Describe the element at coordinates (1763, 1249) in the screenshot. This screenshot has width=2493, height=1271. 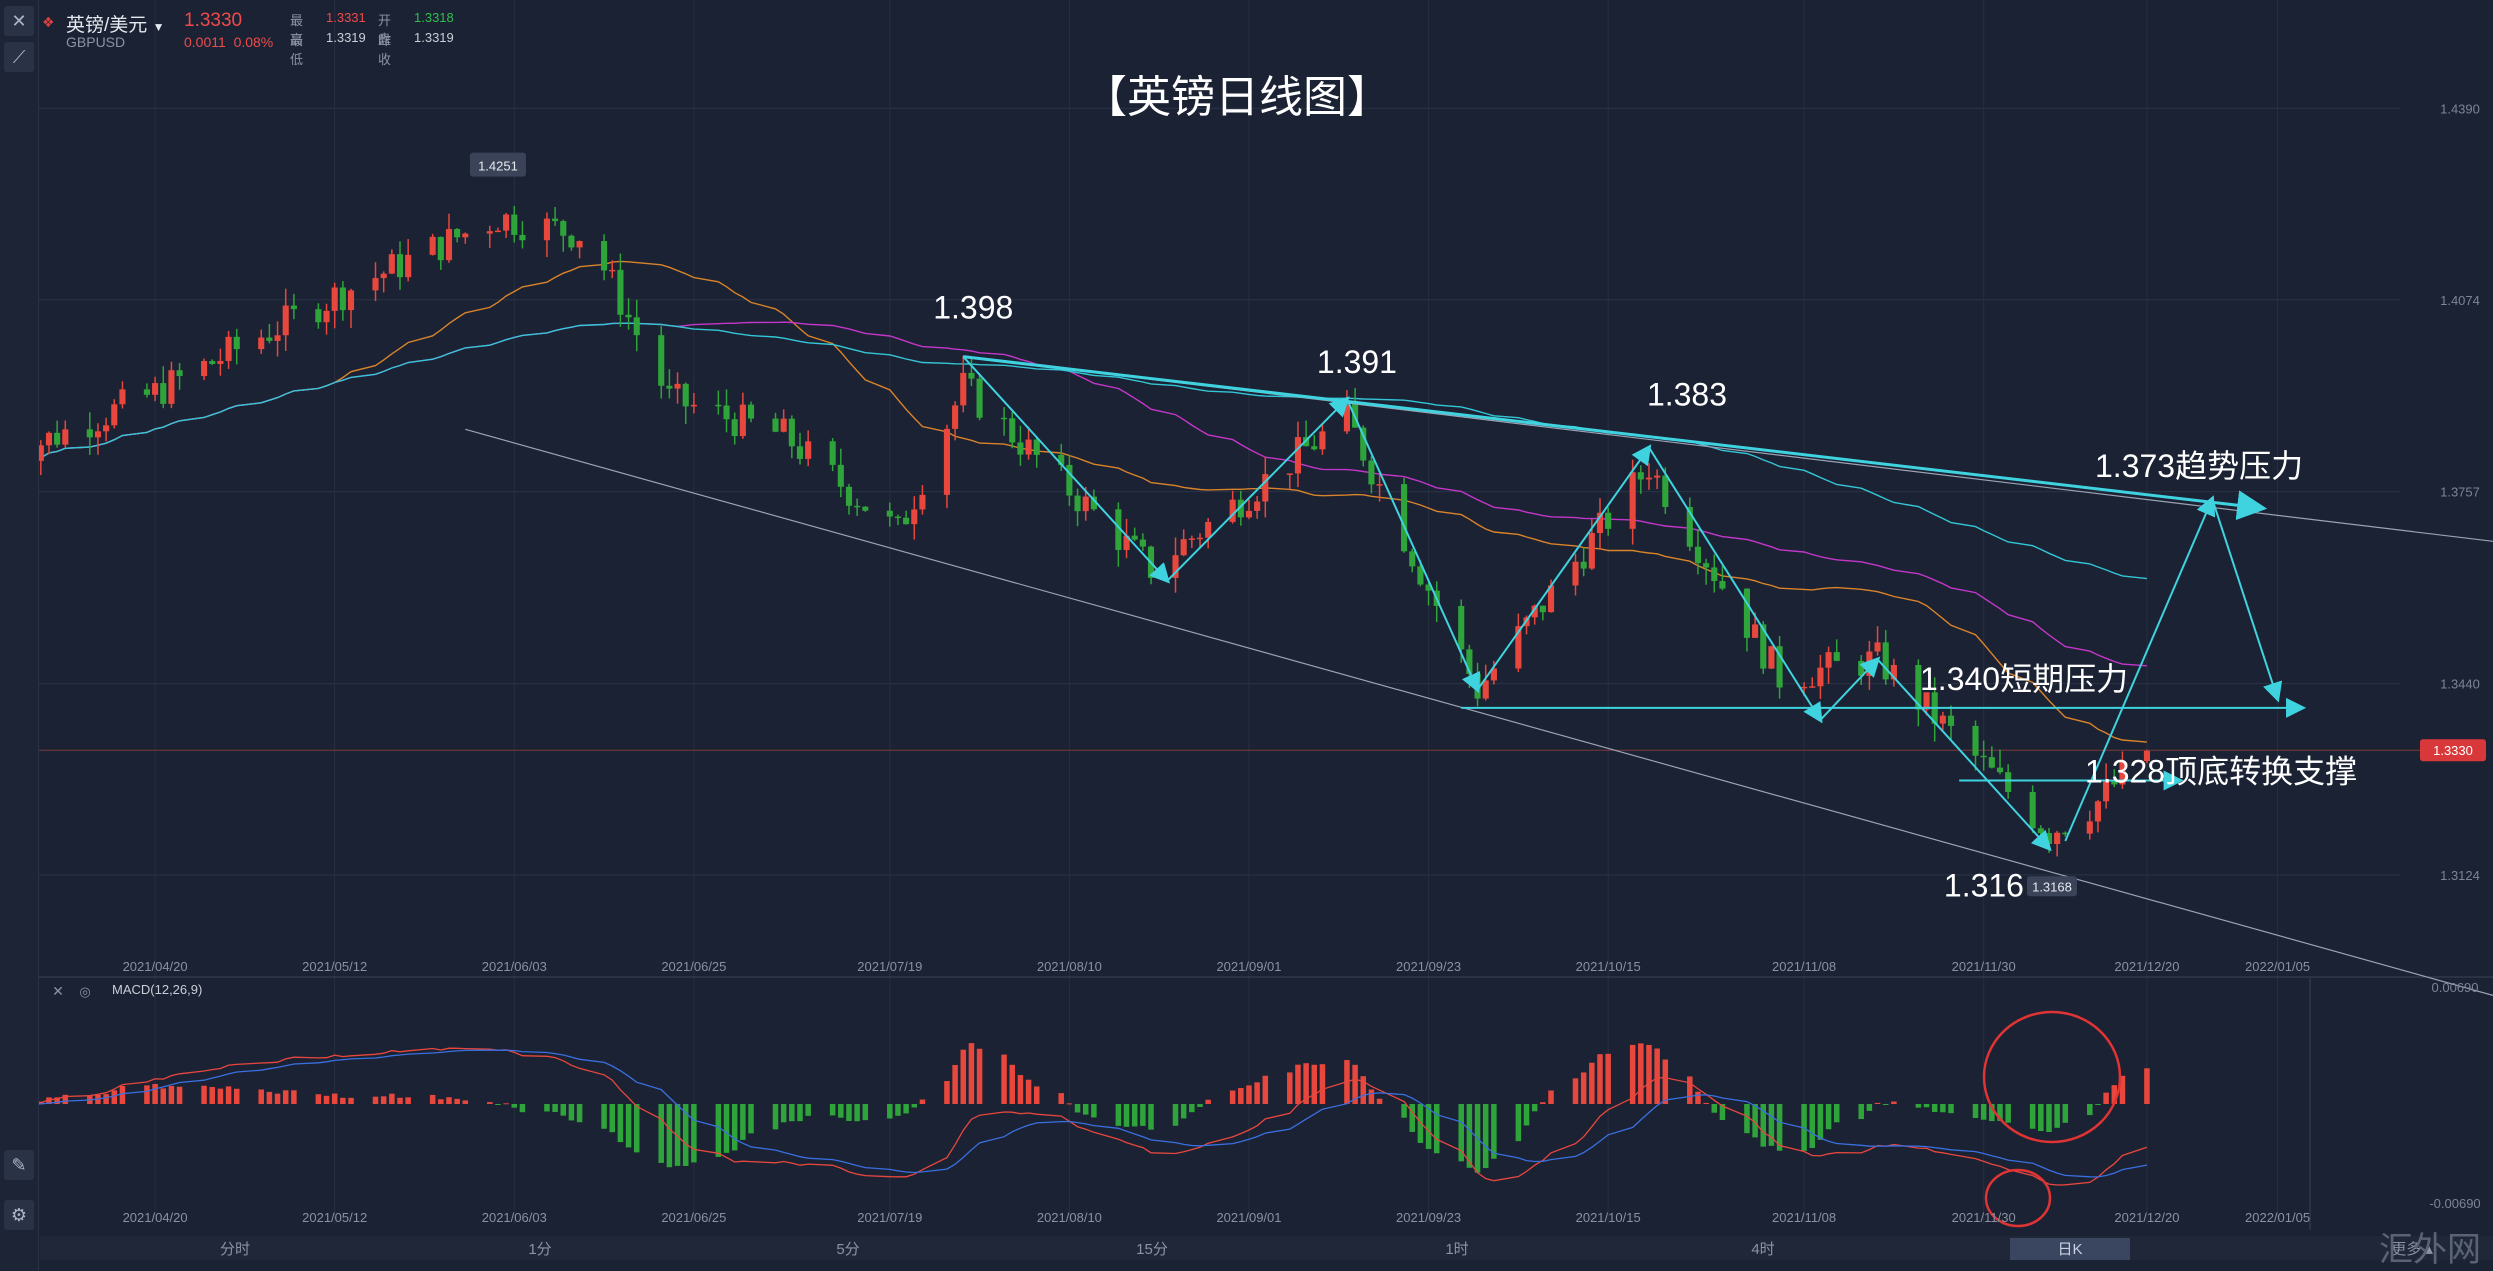
I see `tab-4hour: 4时` at that location.